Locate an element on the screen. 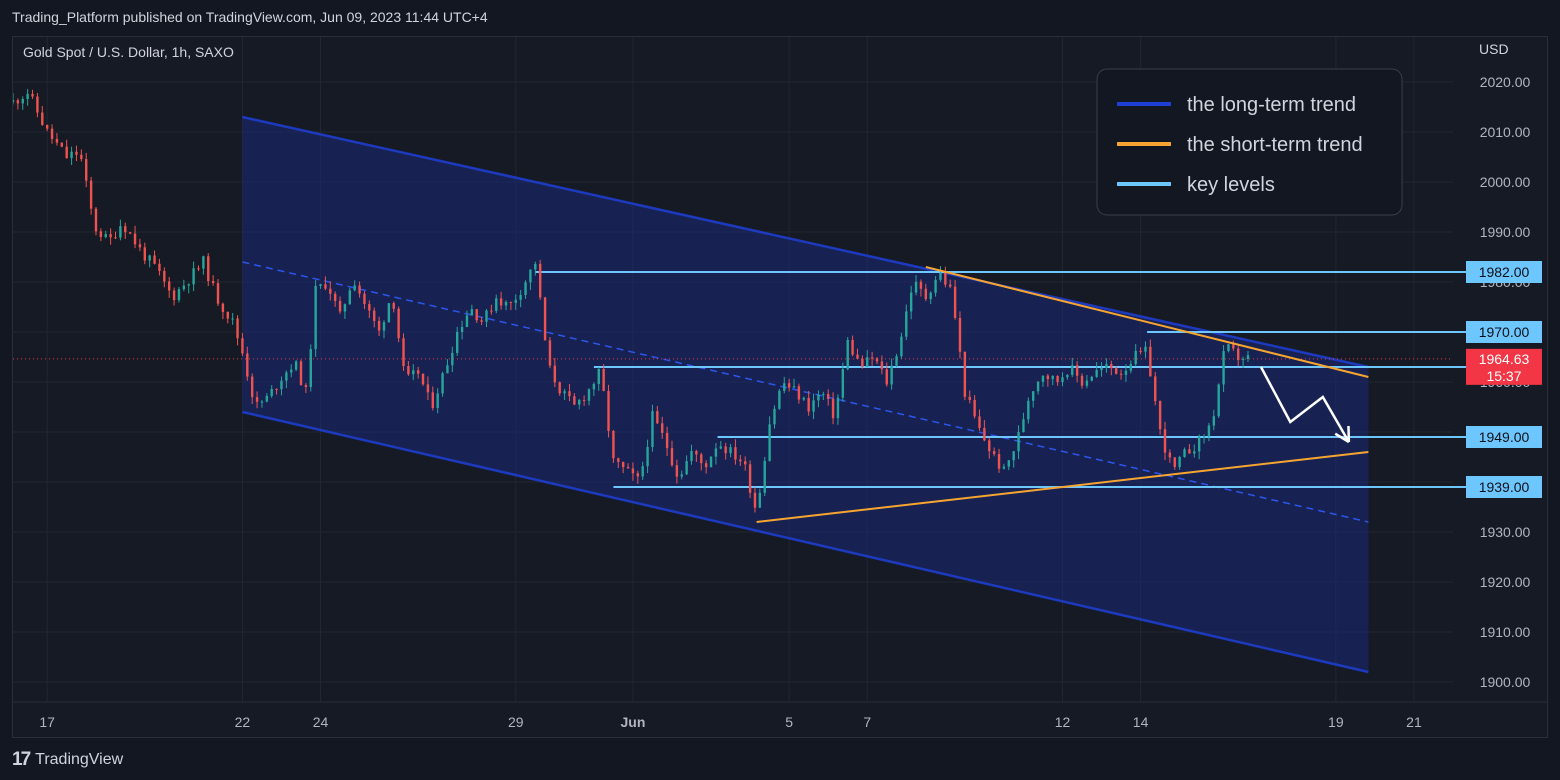 The image size is (1560, 780). legend-label-short-term: the short-term trend is located at coordinates (1275, 145).